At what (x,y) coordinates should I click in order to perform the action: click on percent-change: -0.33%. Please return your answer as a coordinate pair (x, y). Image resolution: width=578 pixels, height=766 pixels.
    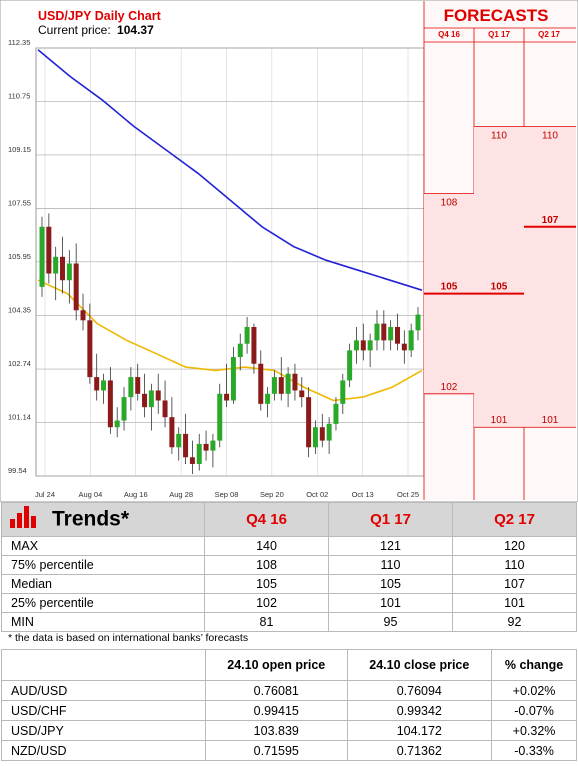
    Looking at the image, I should click on (534, 750).